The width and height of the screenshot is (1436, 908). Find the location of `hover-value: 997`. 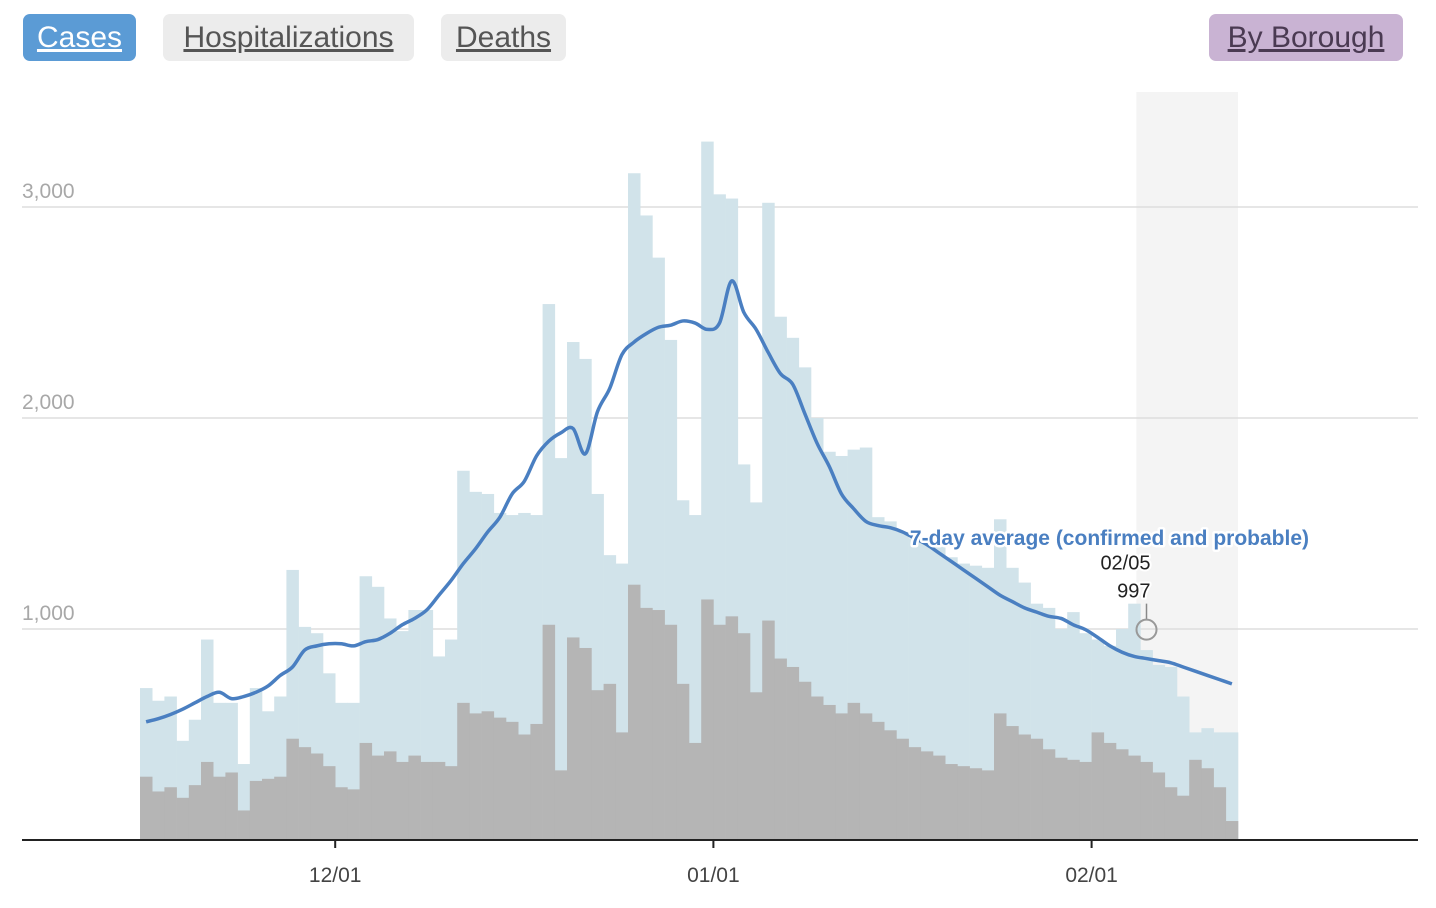

hover-value: 997 is located at coordinates (1133, 592).